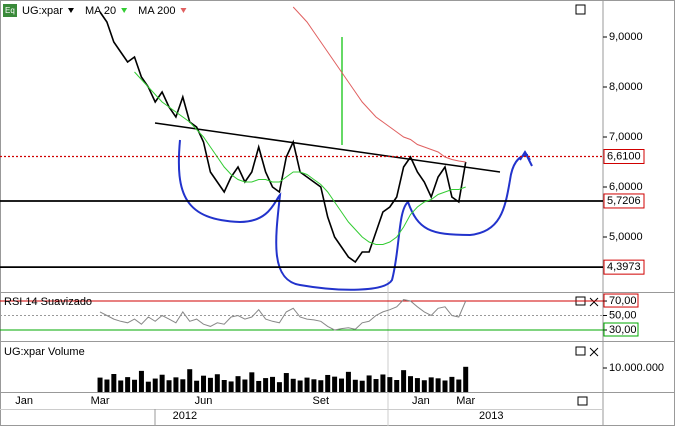 The image size is (675, 426). I want to click on y-tick-label: 7,0000, so click(626, 137).